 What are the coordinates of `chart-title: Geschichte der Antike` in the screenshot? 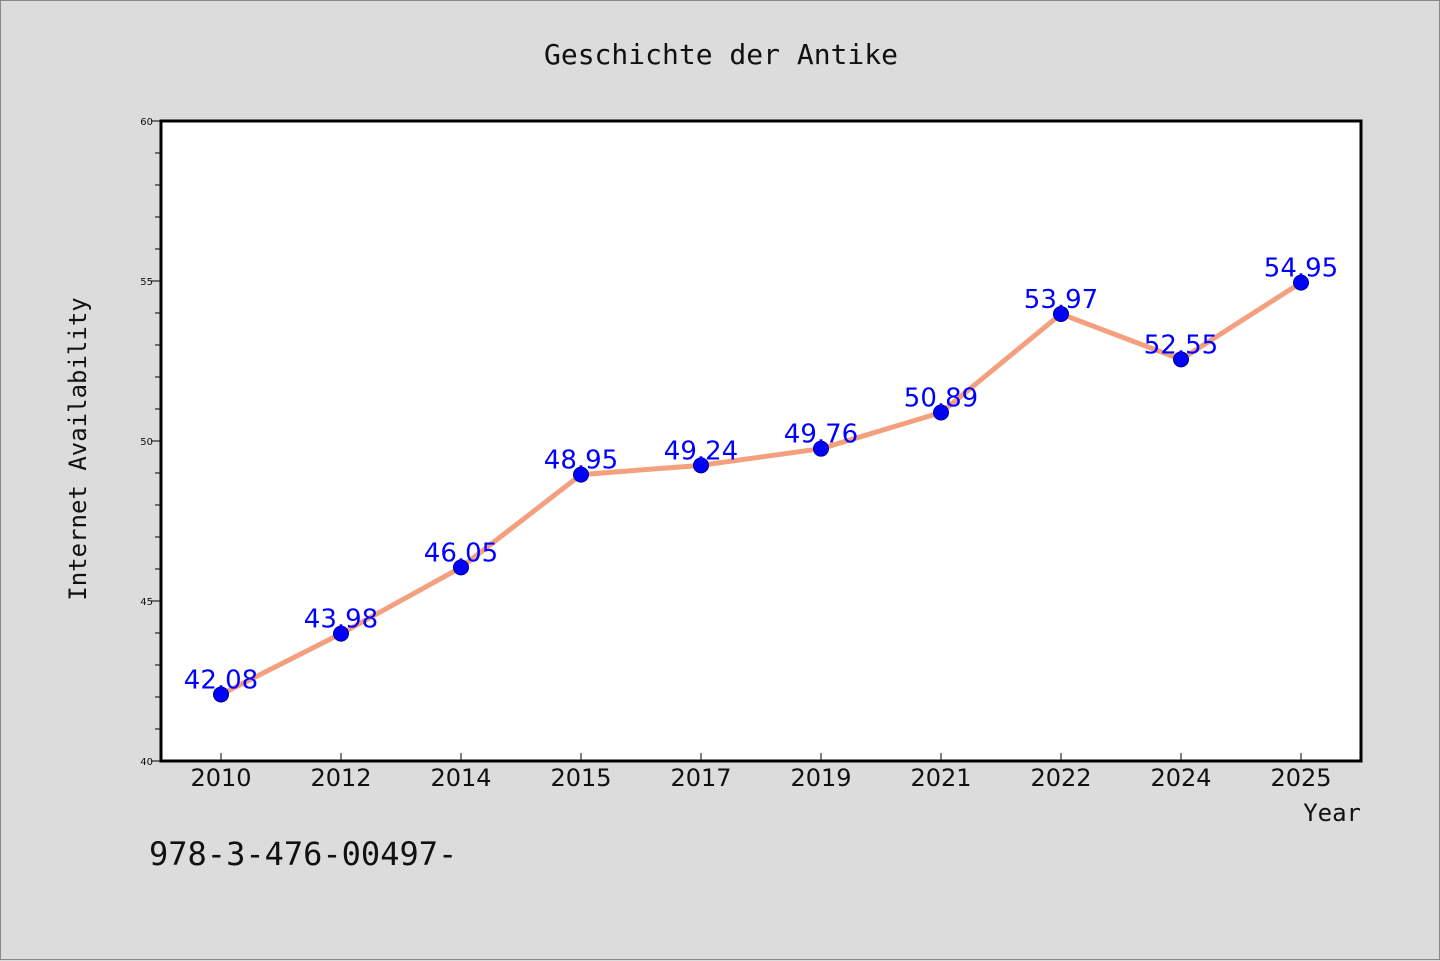 It's located at (721, 54).